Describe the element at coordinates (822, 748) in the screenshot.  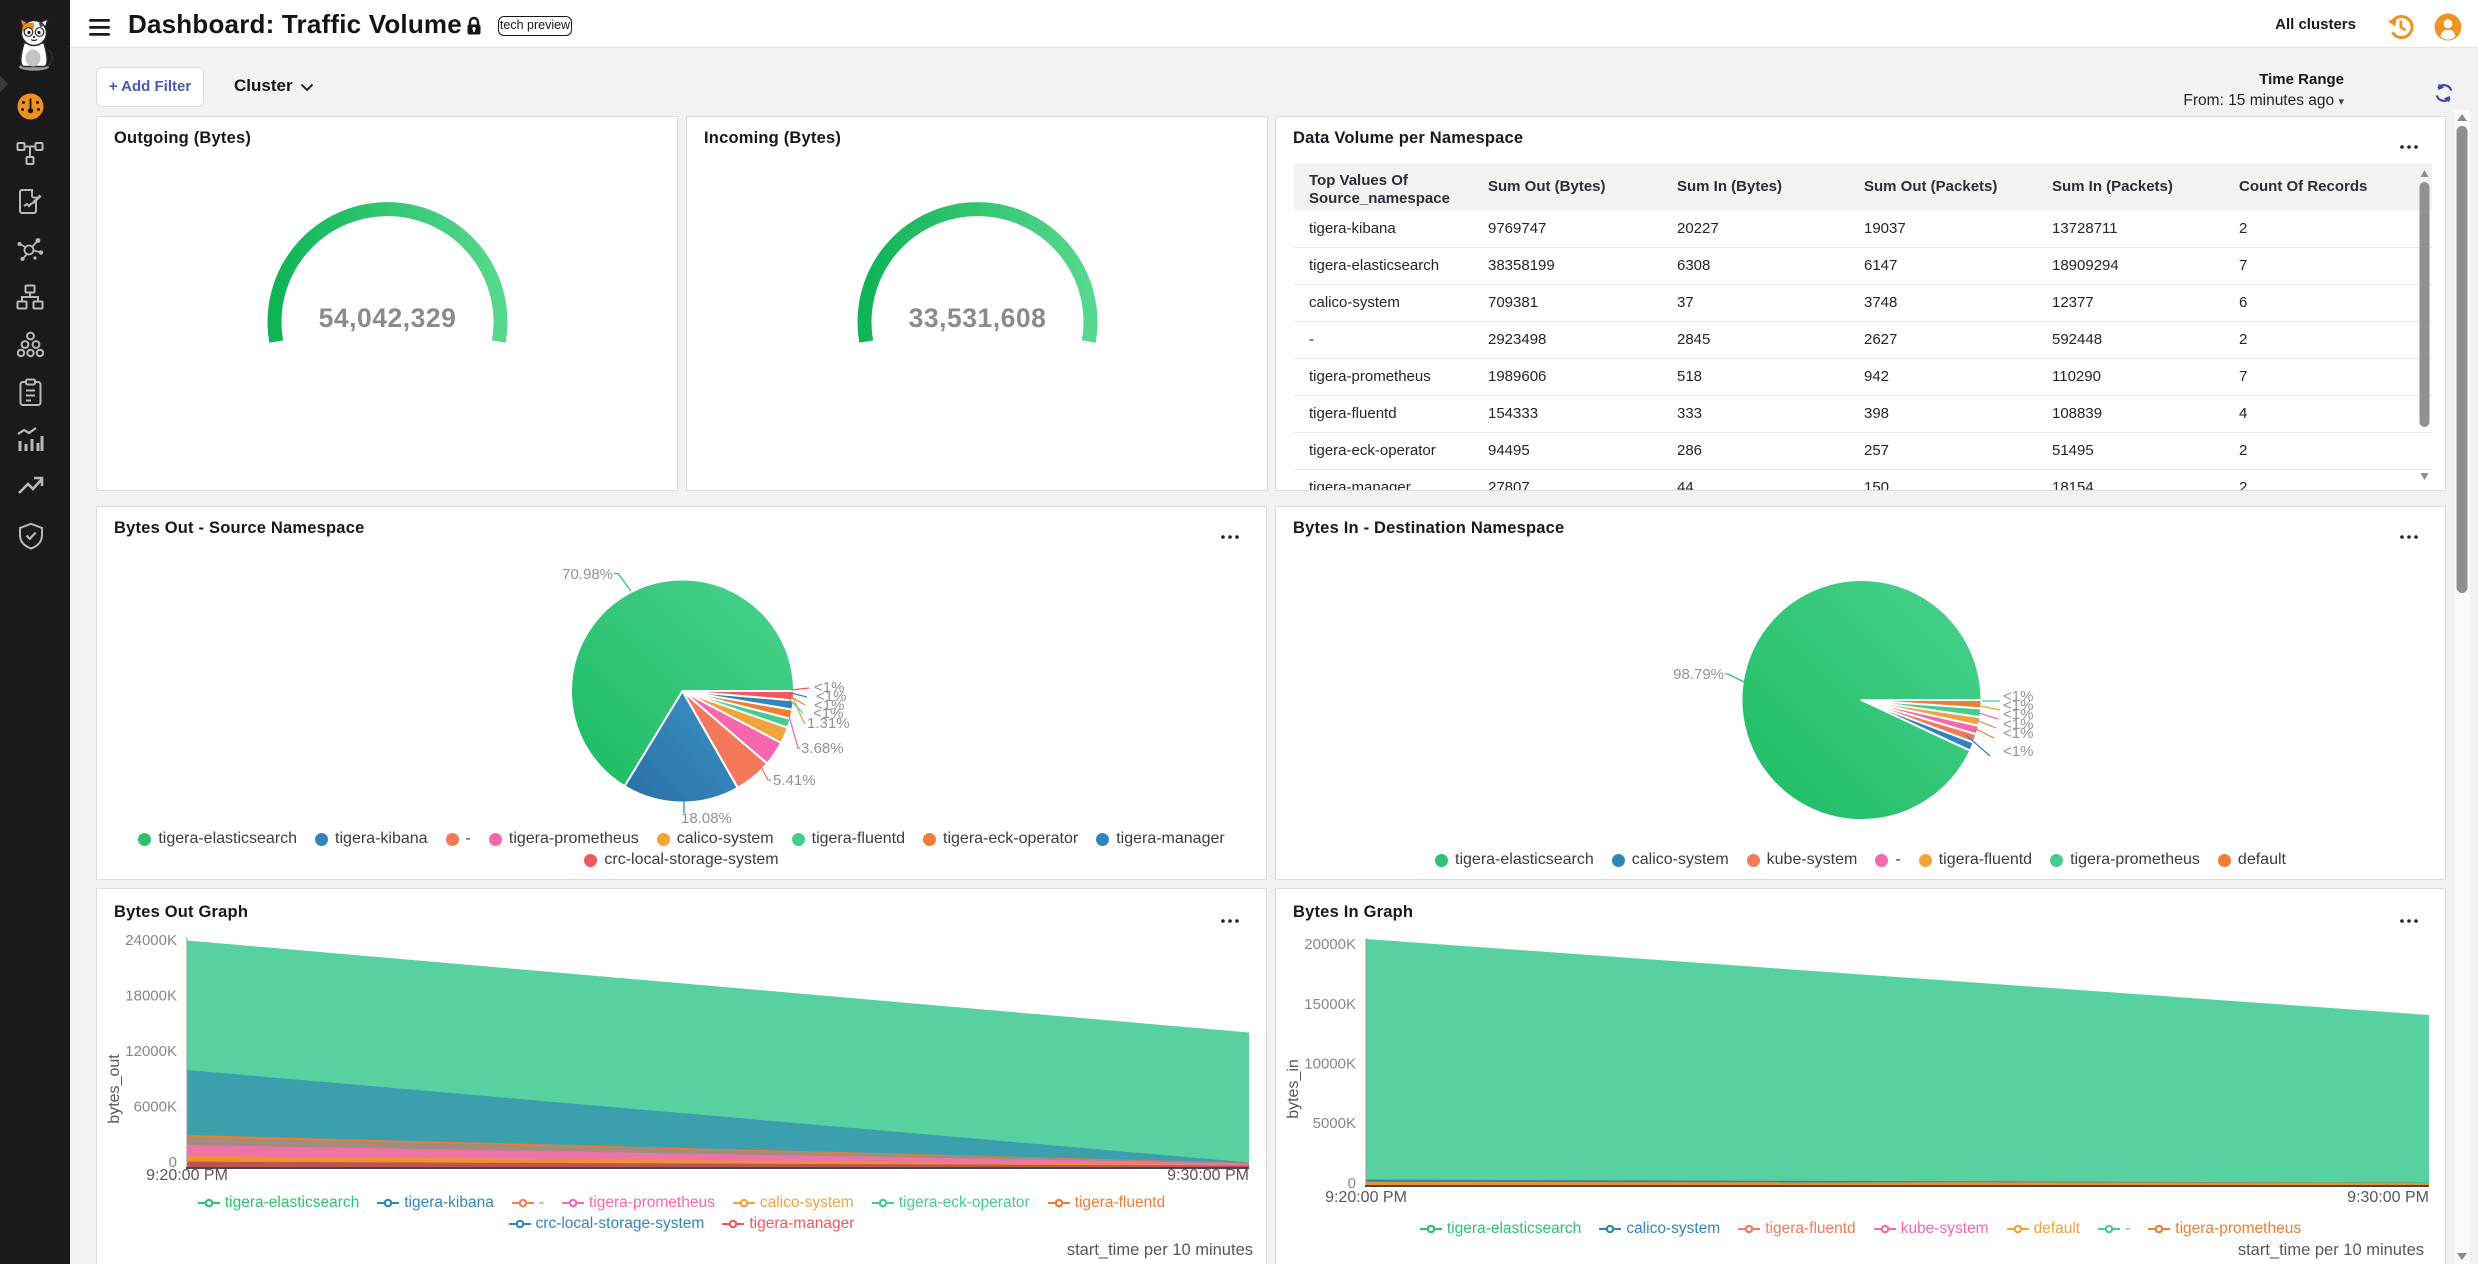
I see `svg-text: 3.68%` at that location.